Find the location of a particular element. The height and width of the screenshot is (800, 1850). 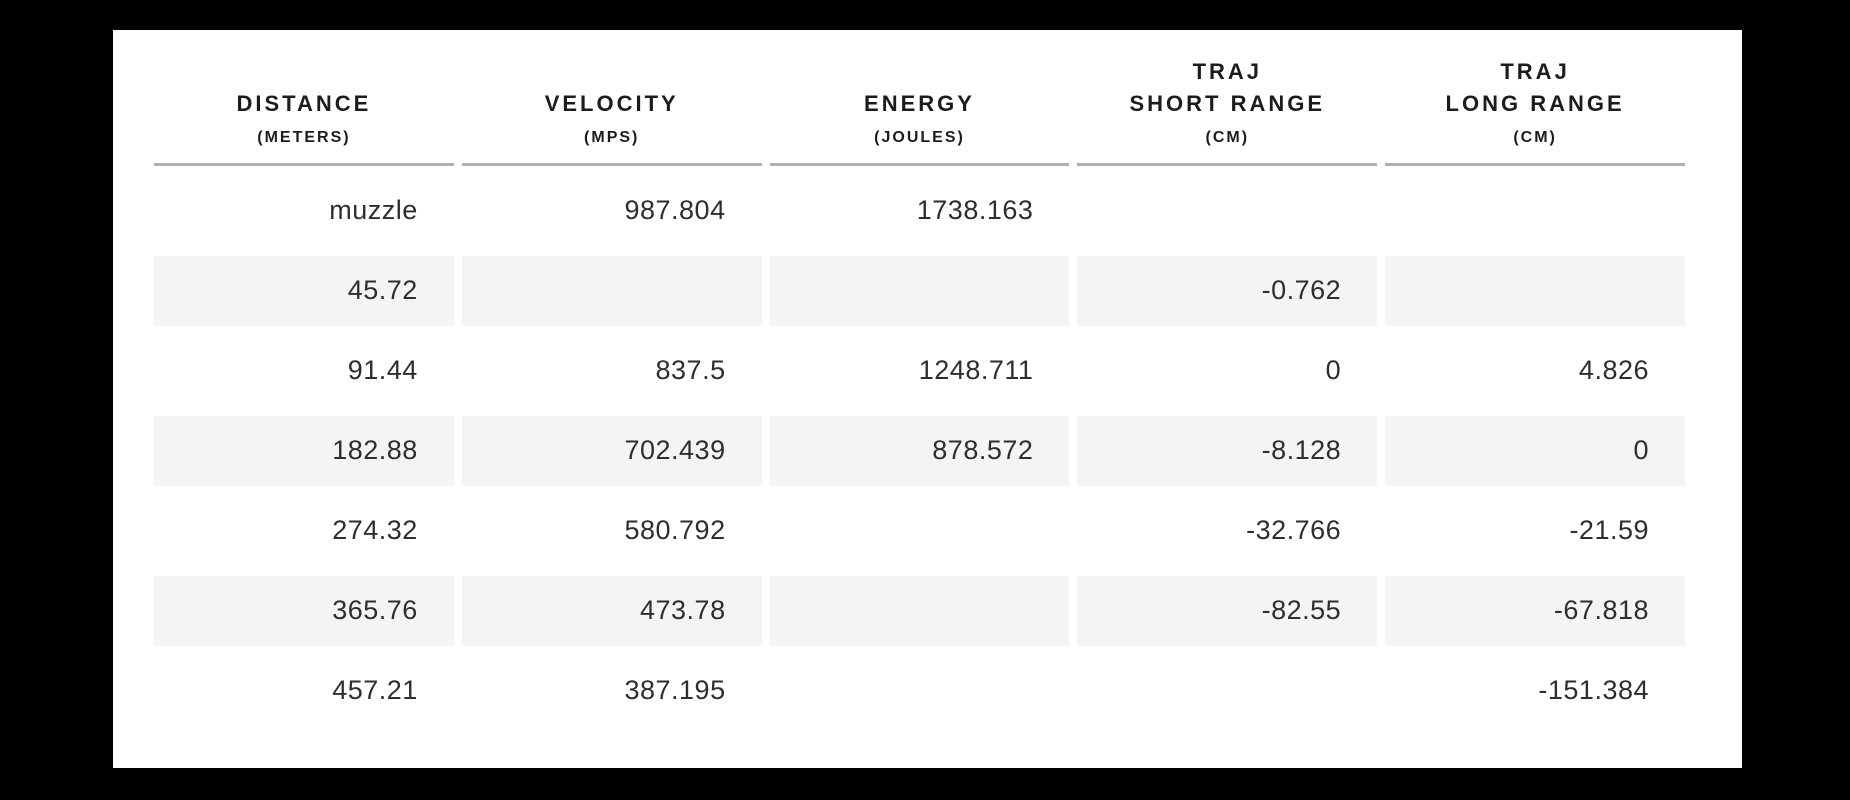

column-header: DISTANCE (METERS) is located at coordinates (304, 104).